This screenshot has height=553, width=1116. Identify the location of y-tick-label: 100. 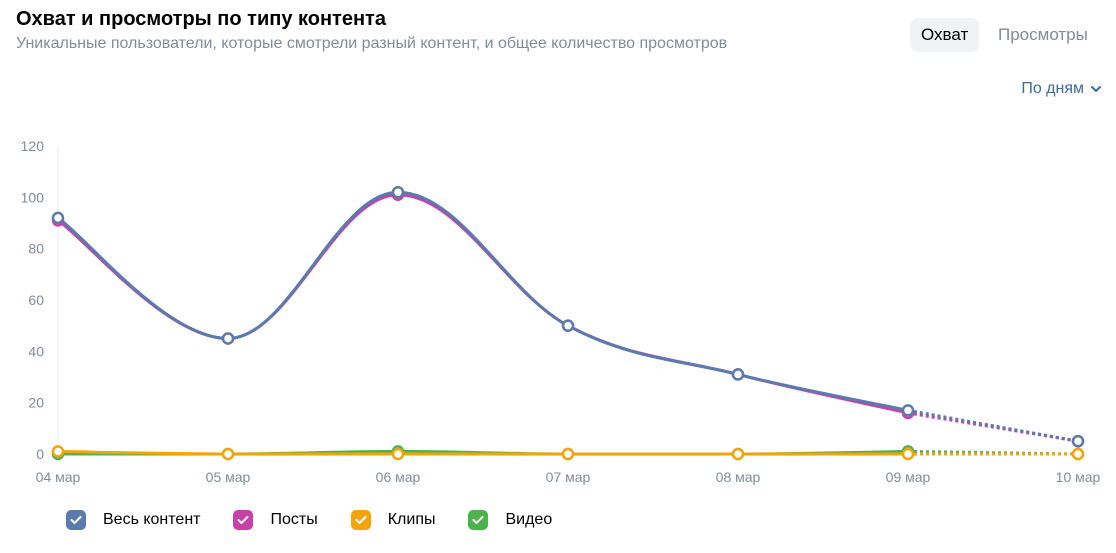
(33, 197).